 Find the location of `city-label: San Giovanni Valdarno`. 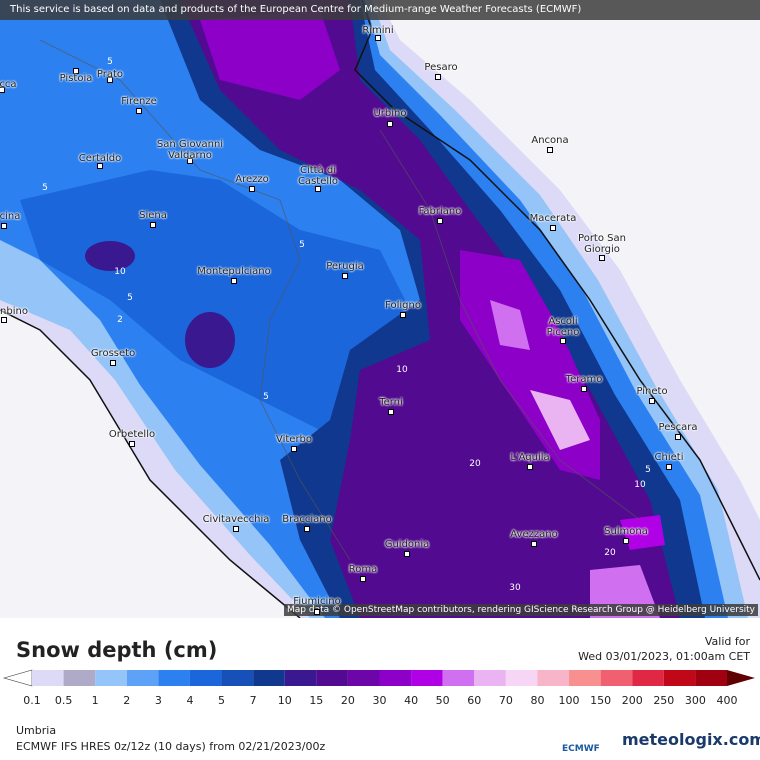

city-label: San Giovanni Valdarno is located at coordinates (190, 150).